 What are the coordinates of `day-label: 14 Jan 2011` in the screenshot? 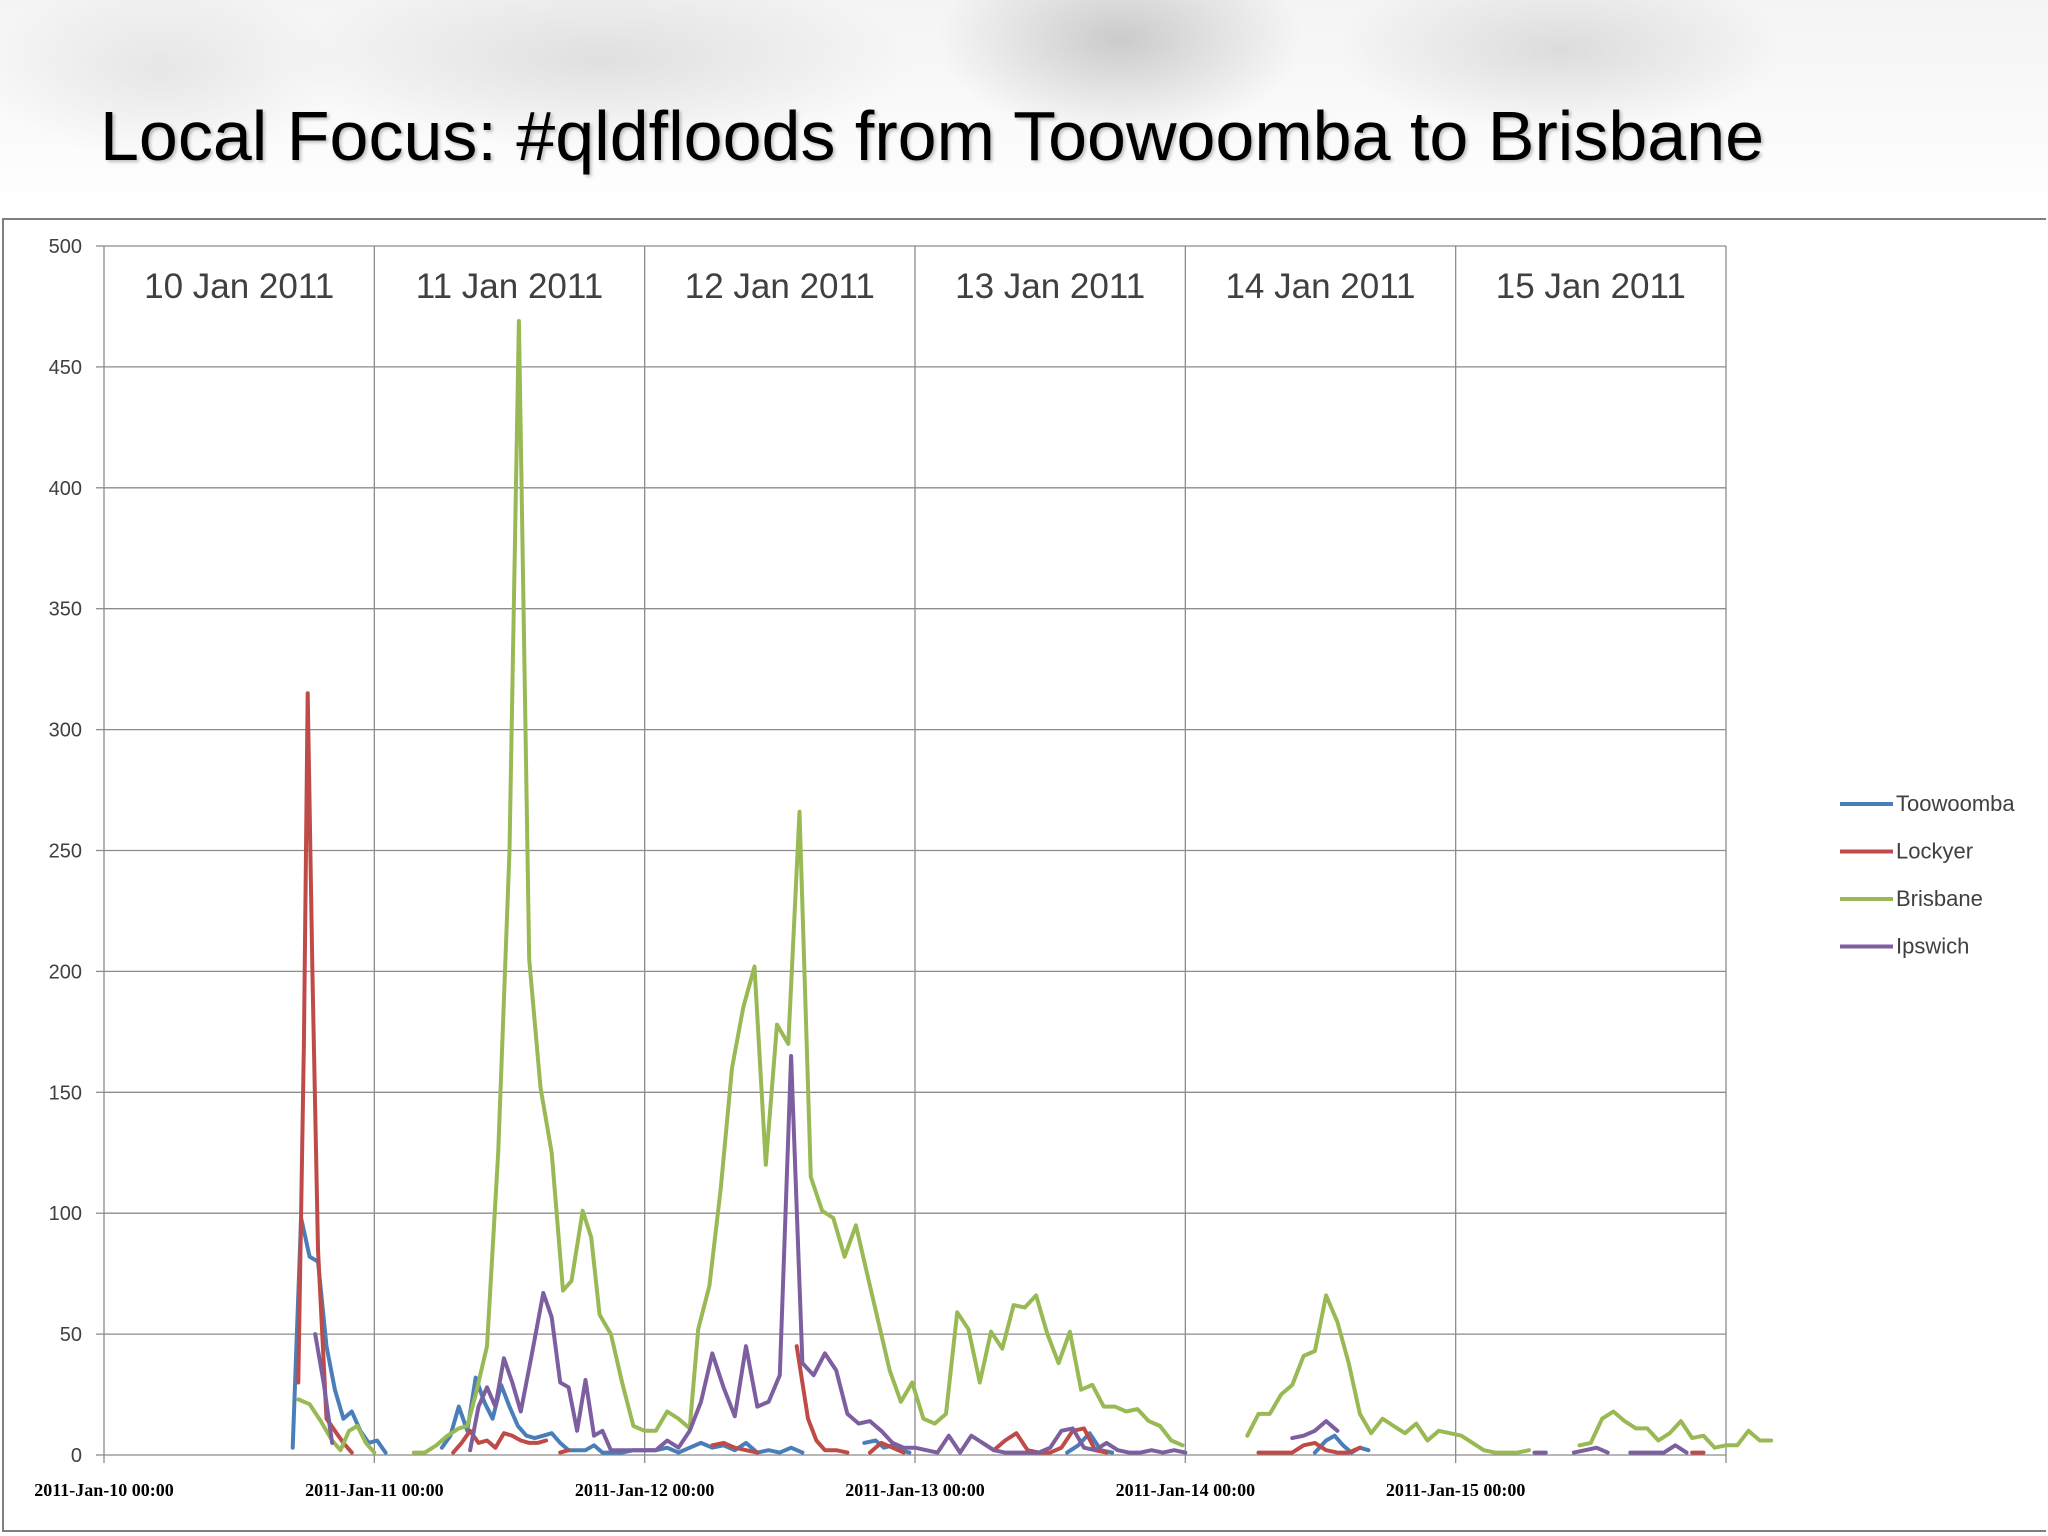 It's located at (1320, 286).